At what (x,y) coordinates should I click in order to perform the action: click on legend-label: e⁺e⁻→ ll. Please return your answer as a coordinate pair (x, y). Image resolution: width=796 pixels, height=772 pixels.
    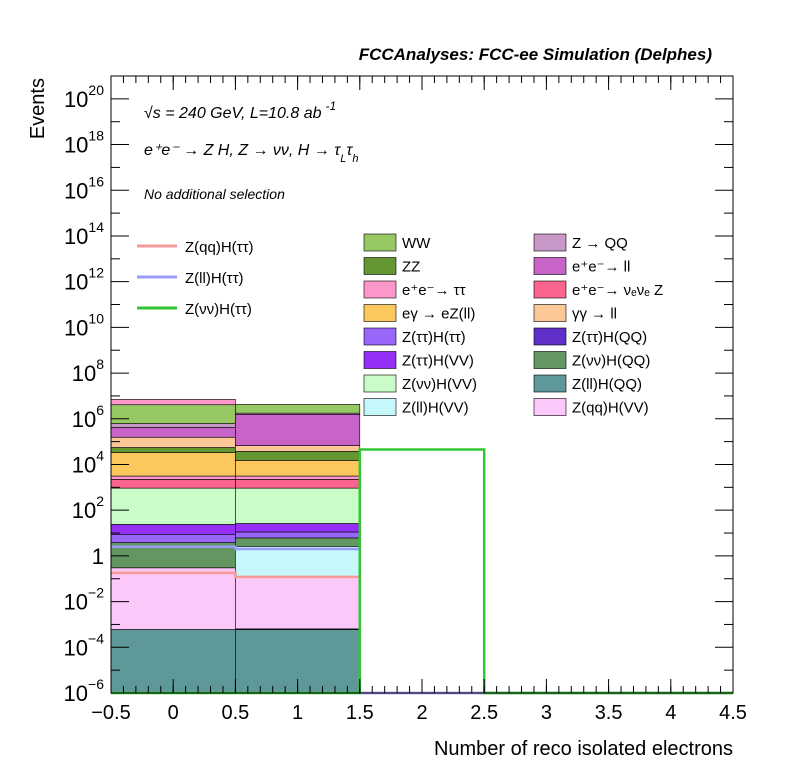
    Looking at the image, I should click on (601, 267).